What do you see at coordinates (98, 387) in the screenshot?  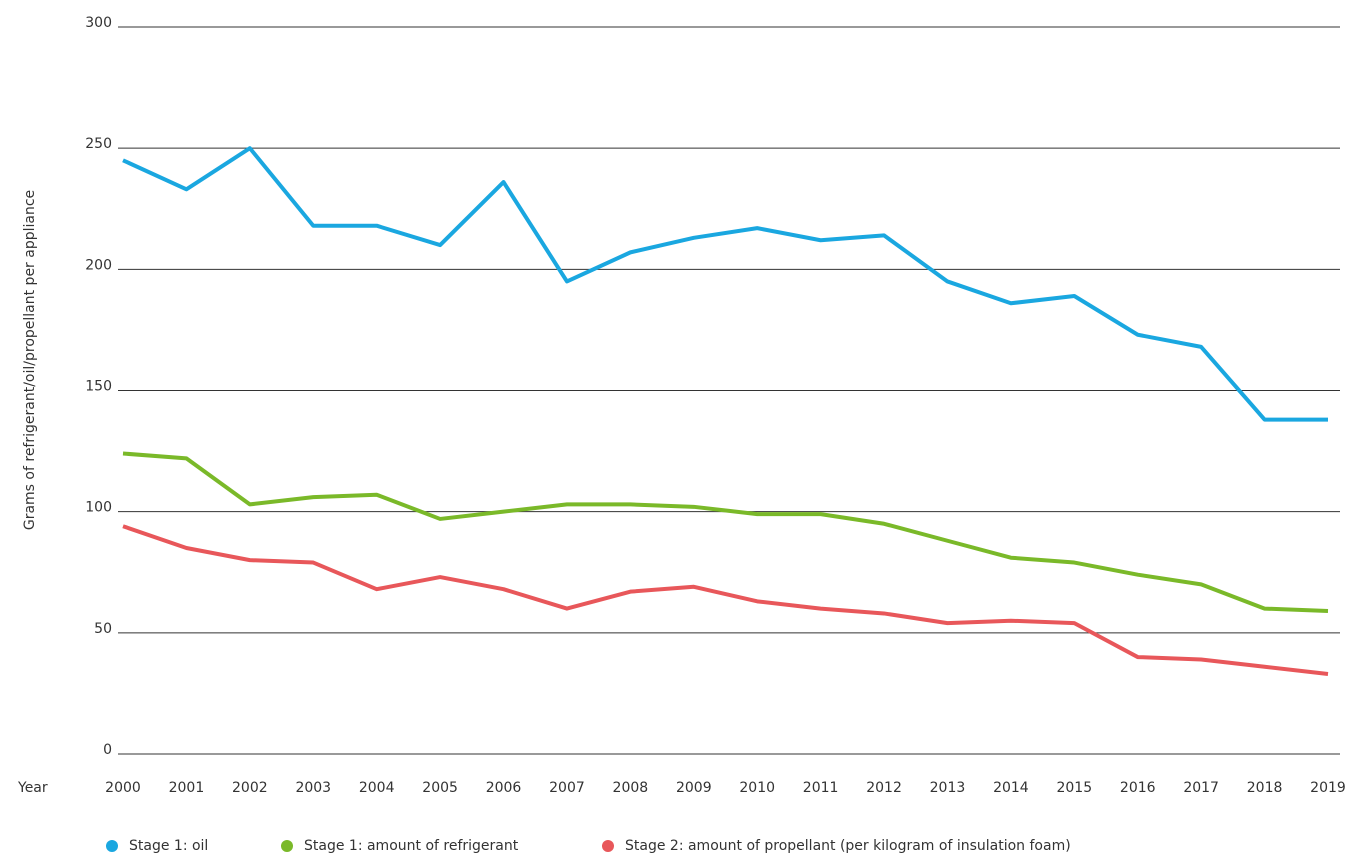 I see `y-tick-label: 150` at bounding box center [98, 387].